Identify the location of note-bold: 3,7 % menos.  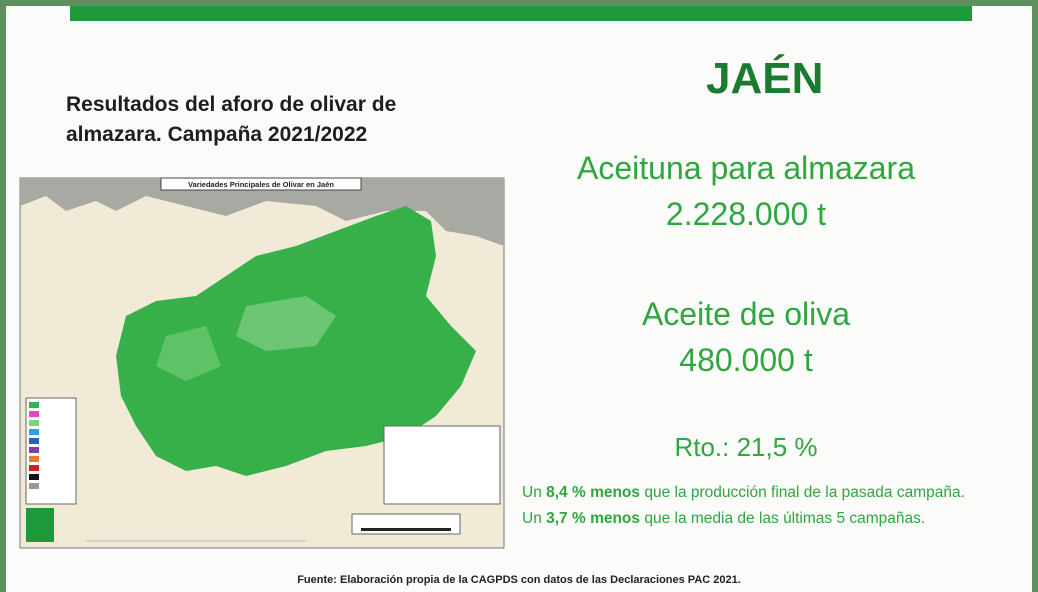
(593, 518).